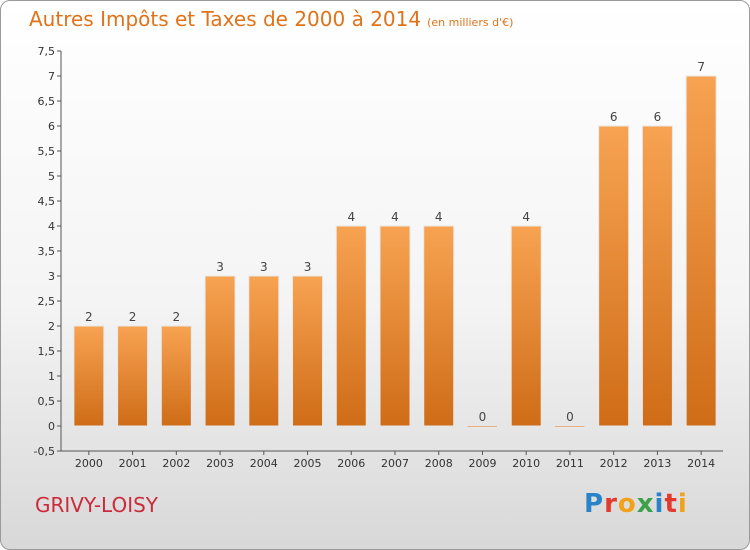 This screenshot has height=550, width=750. Describe the element at coordinates (47, 401) in the screenshot. I see `y-tick-label: 0,5` at that location.